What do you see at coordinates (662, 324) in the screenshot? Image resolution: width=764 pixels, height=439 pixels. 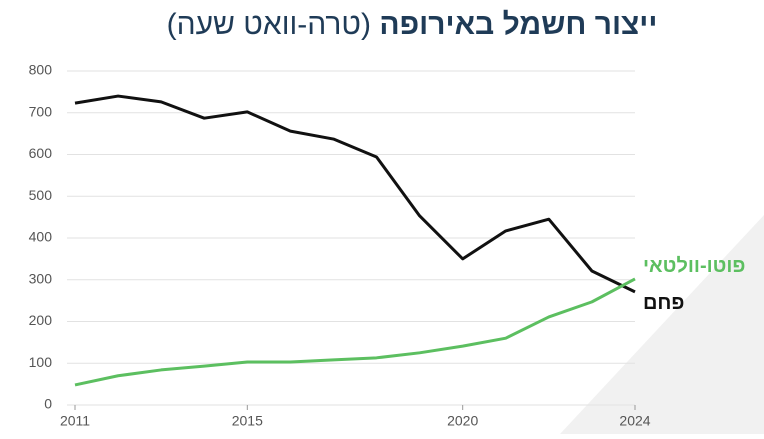 I see `background-decoration` at bounding box center [662, 324].